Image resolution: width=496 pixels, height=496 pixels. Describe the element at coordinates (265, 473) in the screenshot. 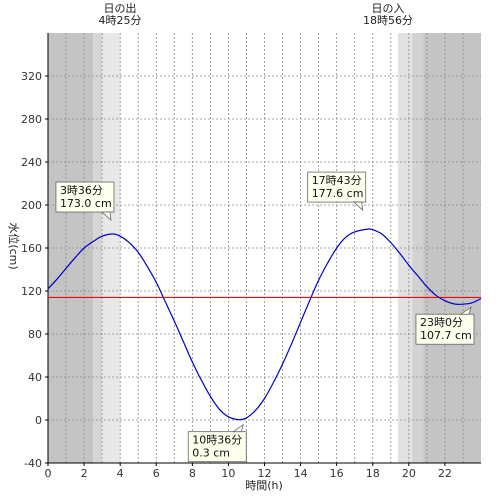

I see `x-tick-label: 12` at that location.